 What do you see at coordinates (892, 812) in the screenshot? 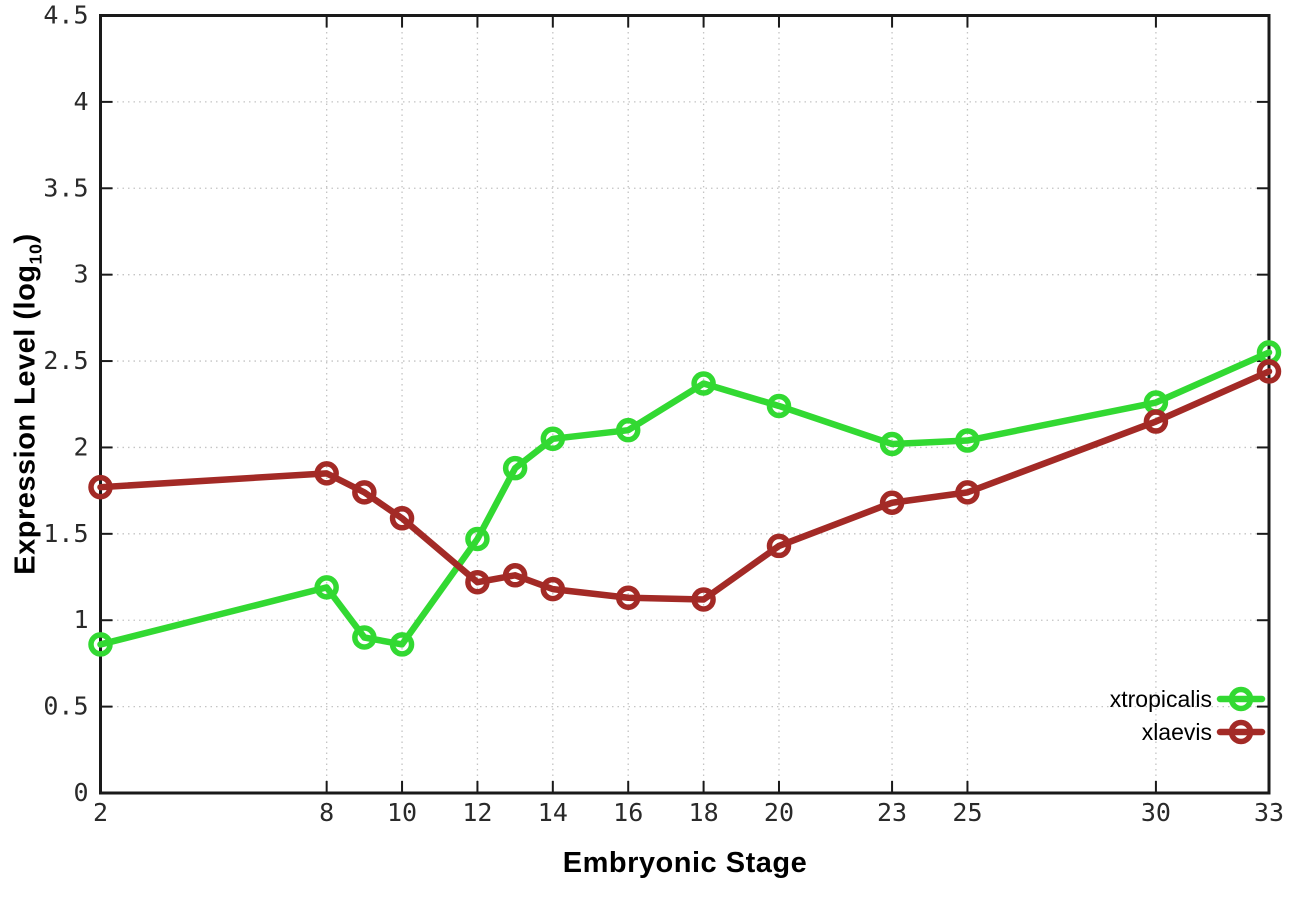
I see `x-tick-label: 23` at bounding box center [892, 812].